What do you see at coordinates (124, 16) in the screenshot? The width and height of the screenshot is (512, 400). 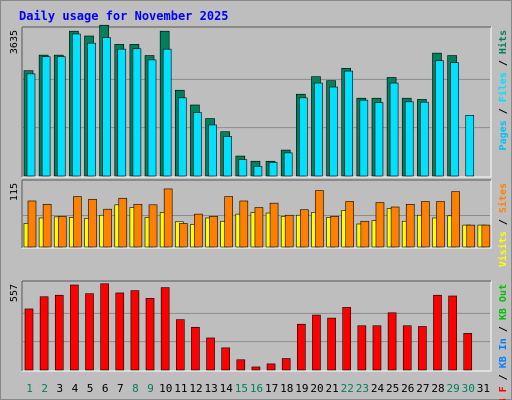 I see `chart-title: Daily usage for November 2025` at bounding box center [124, 16].